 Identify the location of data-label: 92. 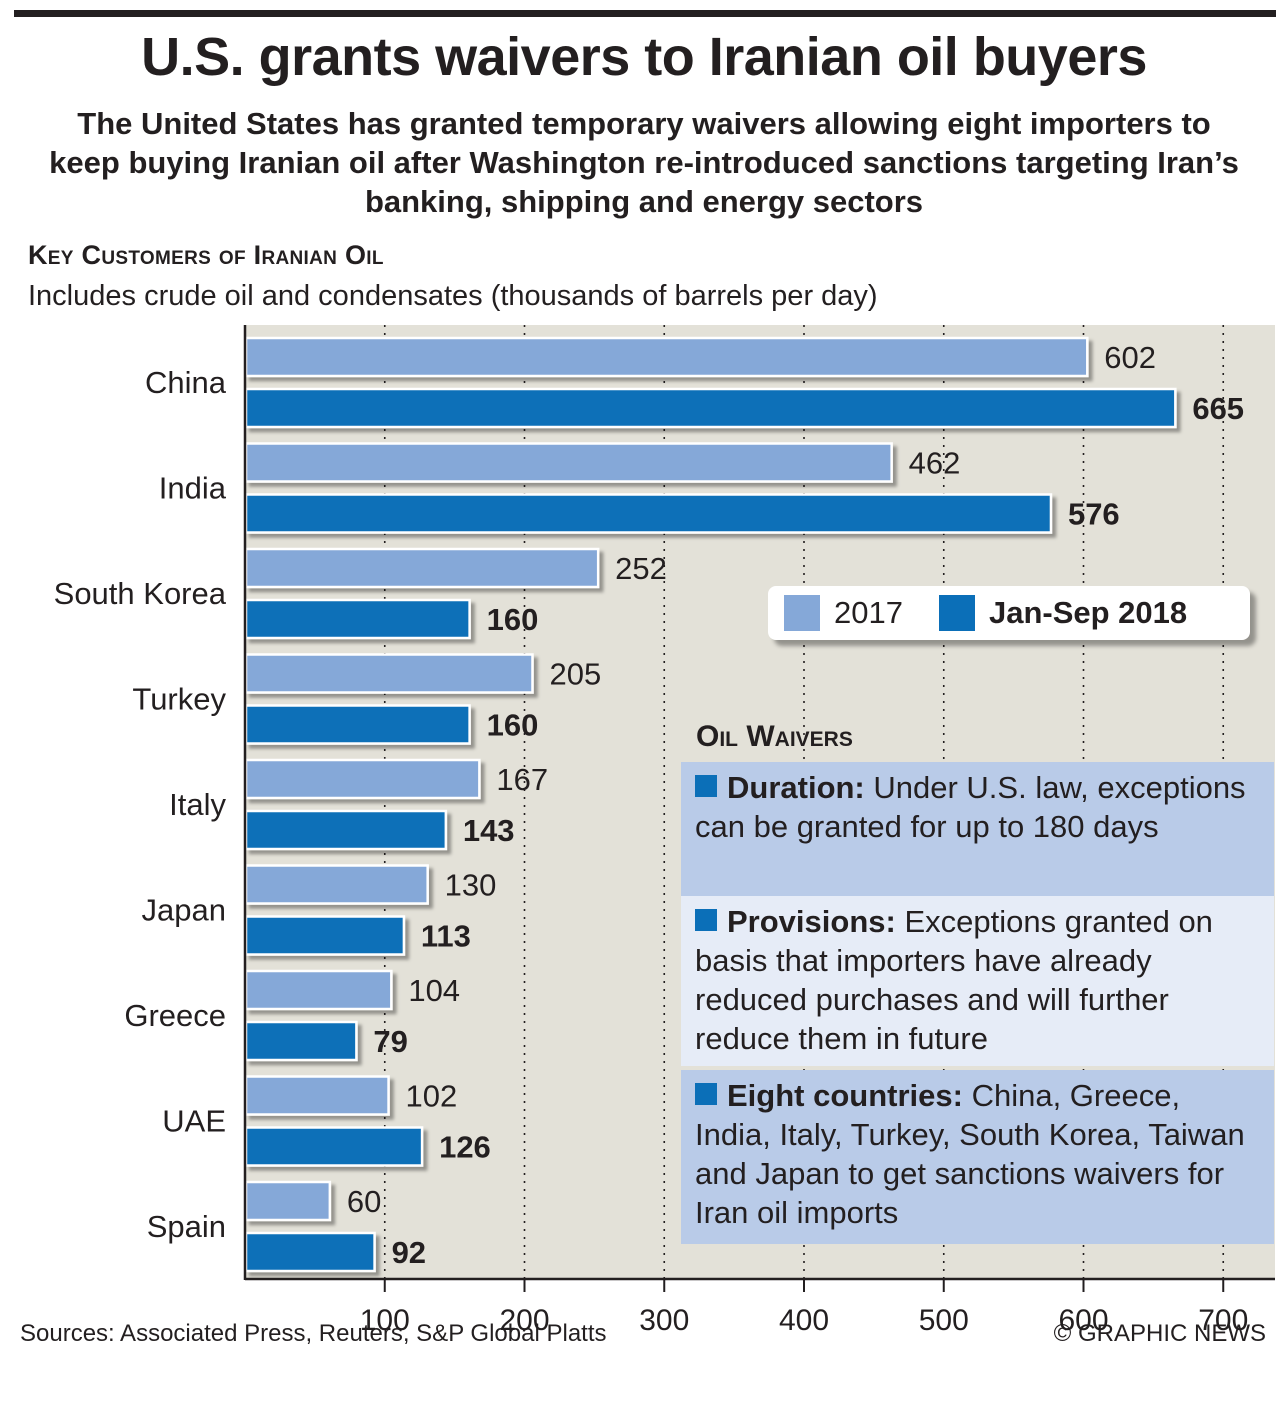
(409, 1252).